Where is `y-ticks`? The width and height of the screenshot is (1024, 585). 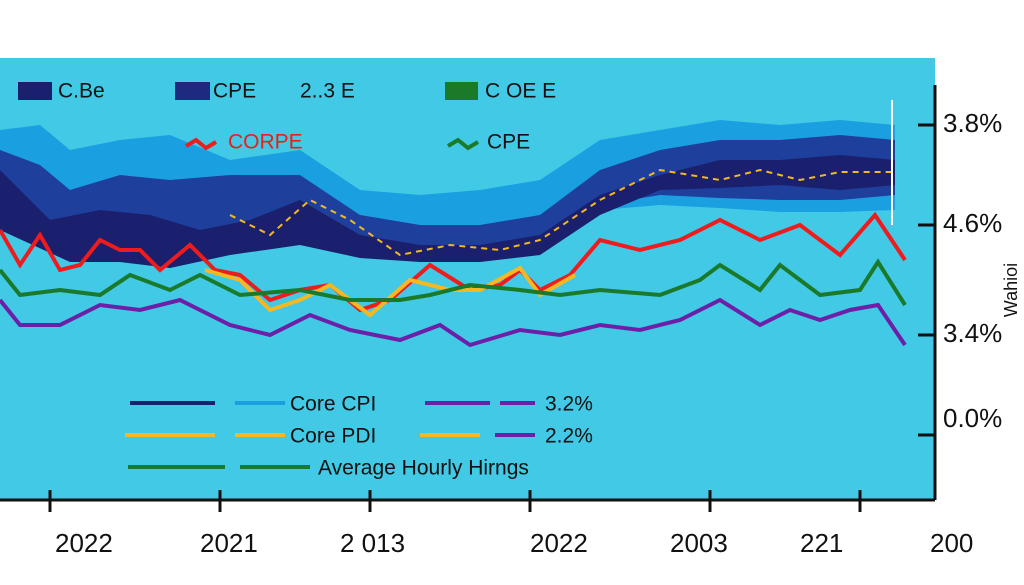
y-ticks is located at coordinates (926, 280).